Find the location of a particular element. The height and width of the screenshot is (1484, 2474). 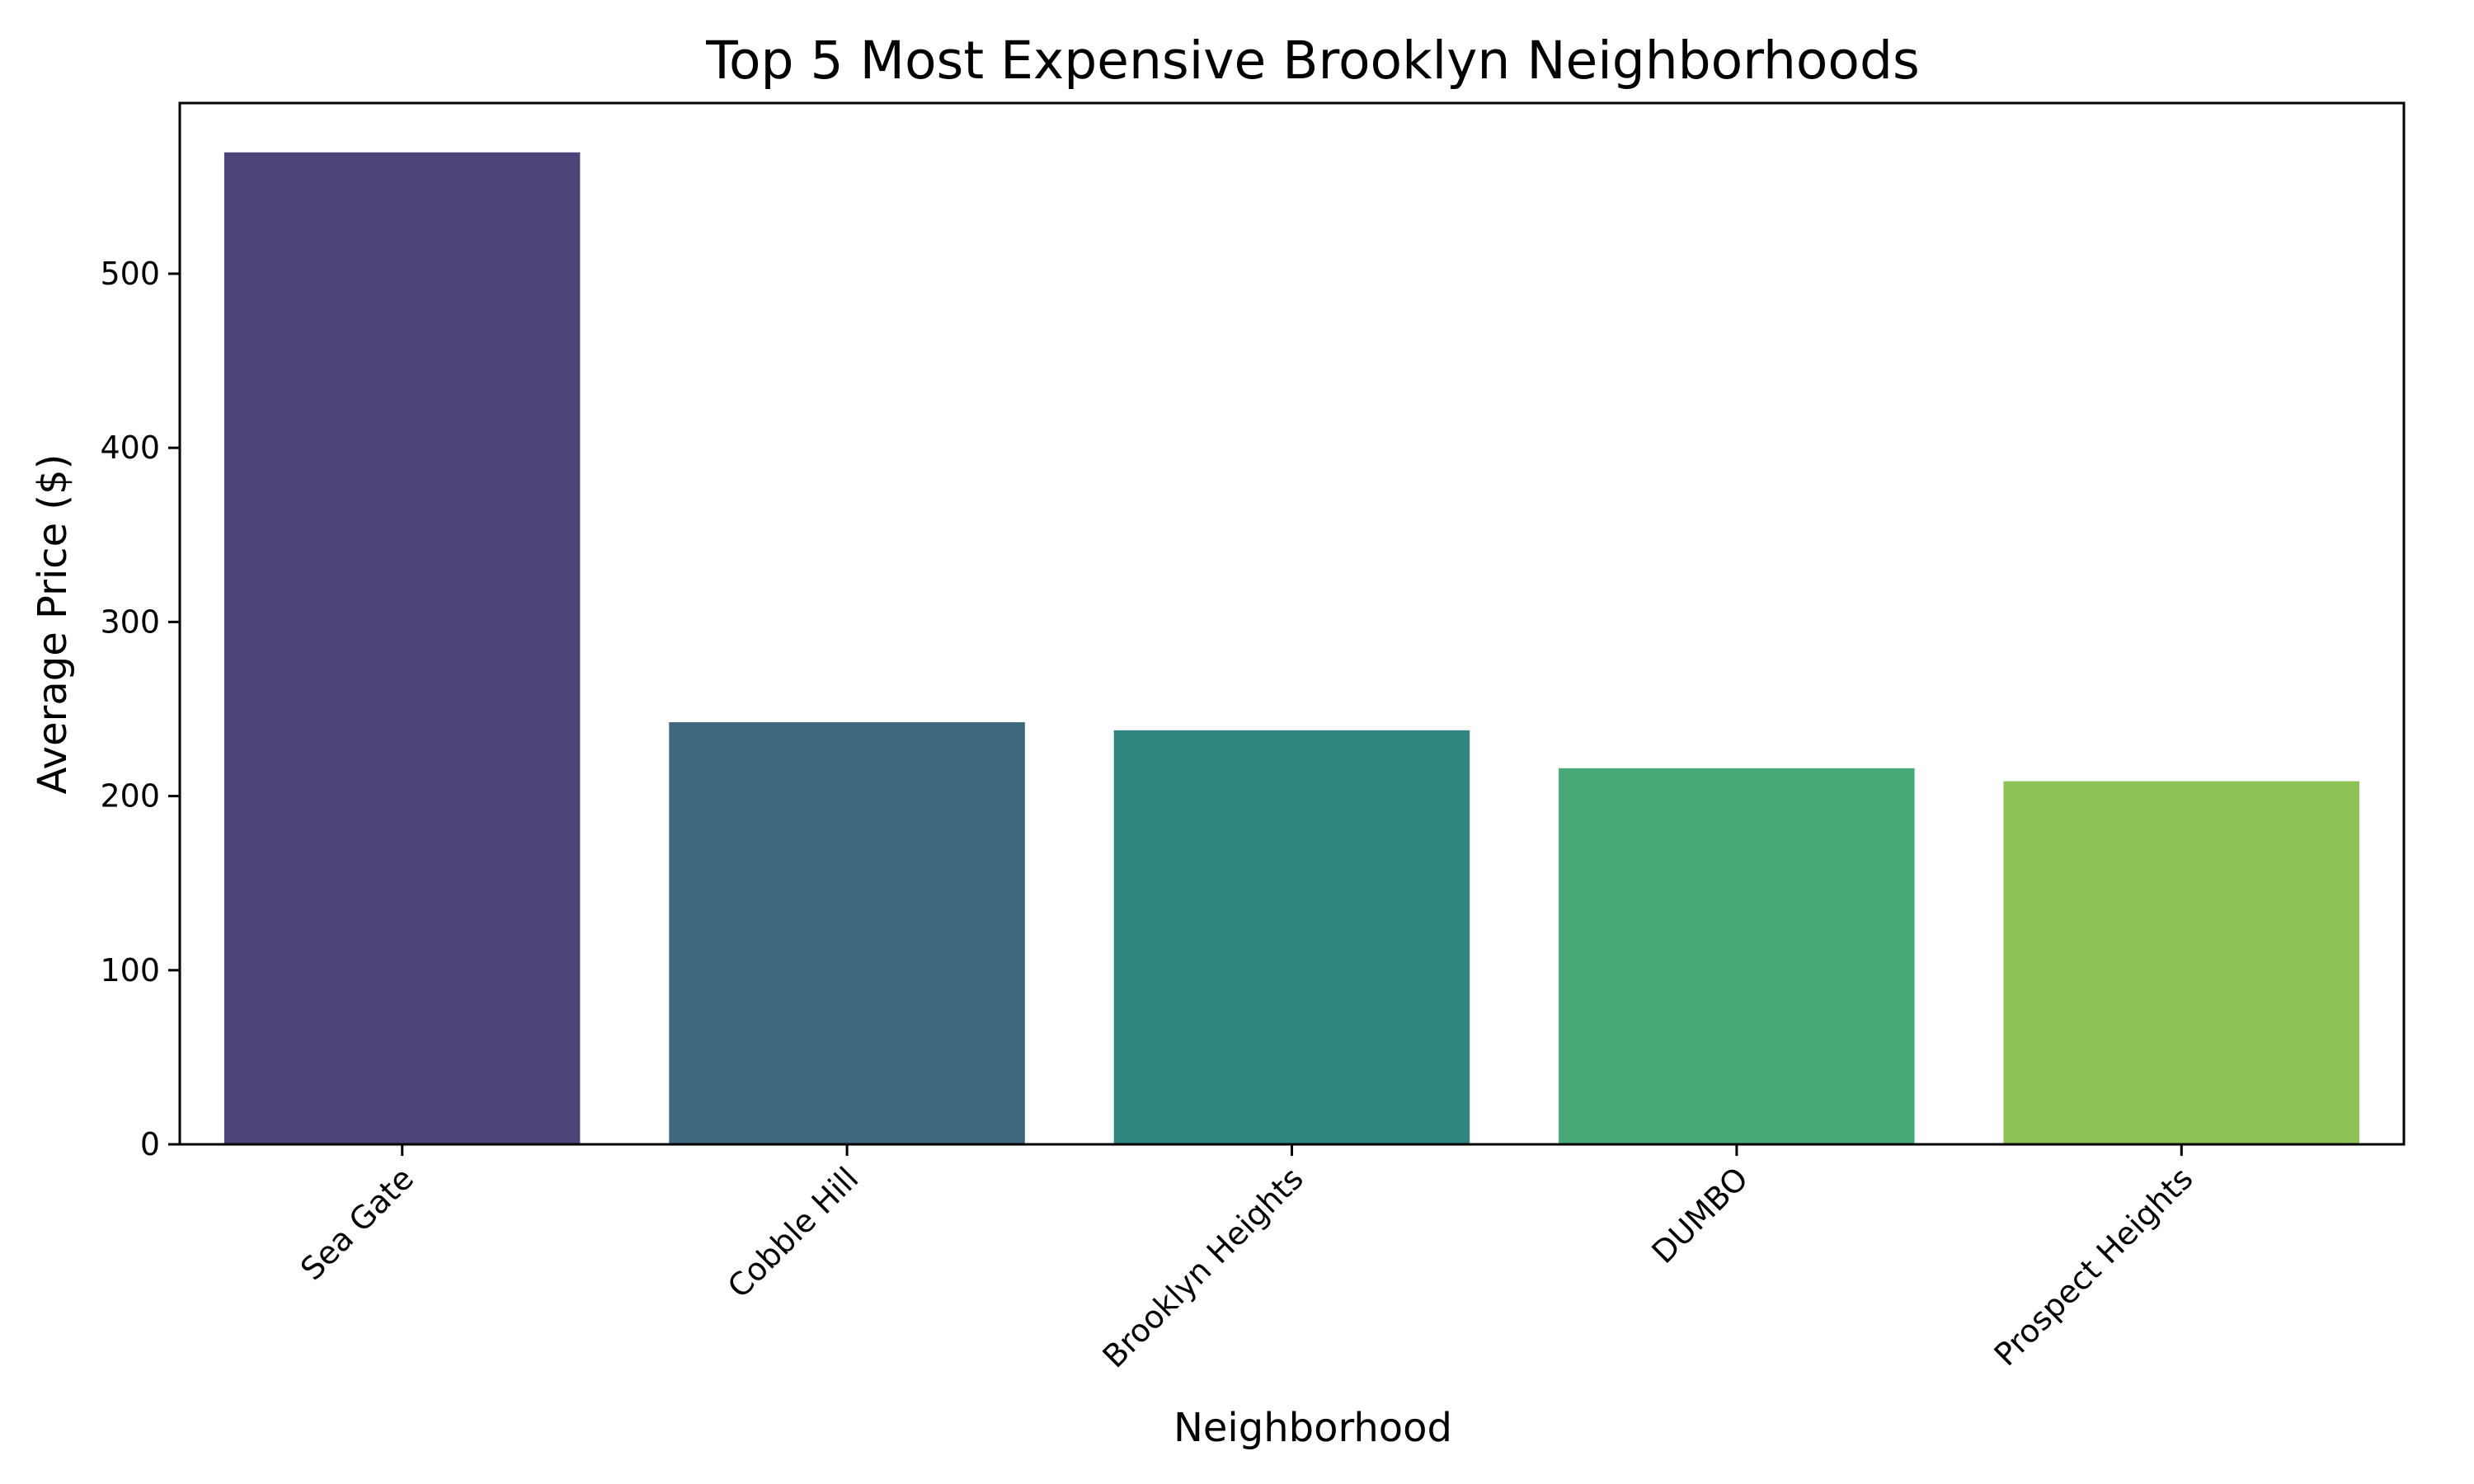

bar-dumbo is located at coordinates (1737, 956).